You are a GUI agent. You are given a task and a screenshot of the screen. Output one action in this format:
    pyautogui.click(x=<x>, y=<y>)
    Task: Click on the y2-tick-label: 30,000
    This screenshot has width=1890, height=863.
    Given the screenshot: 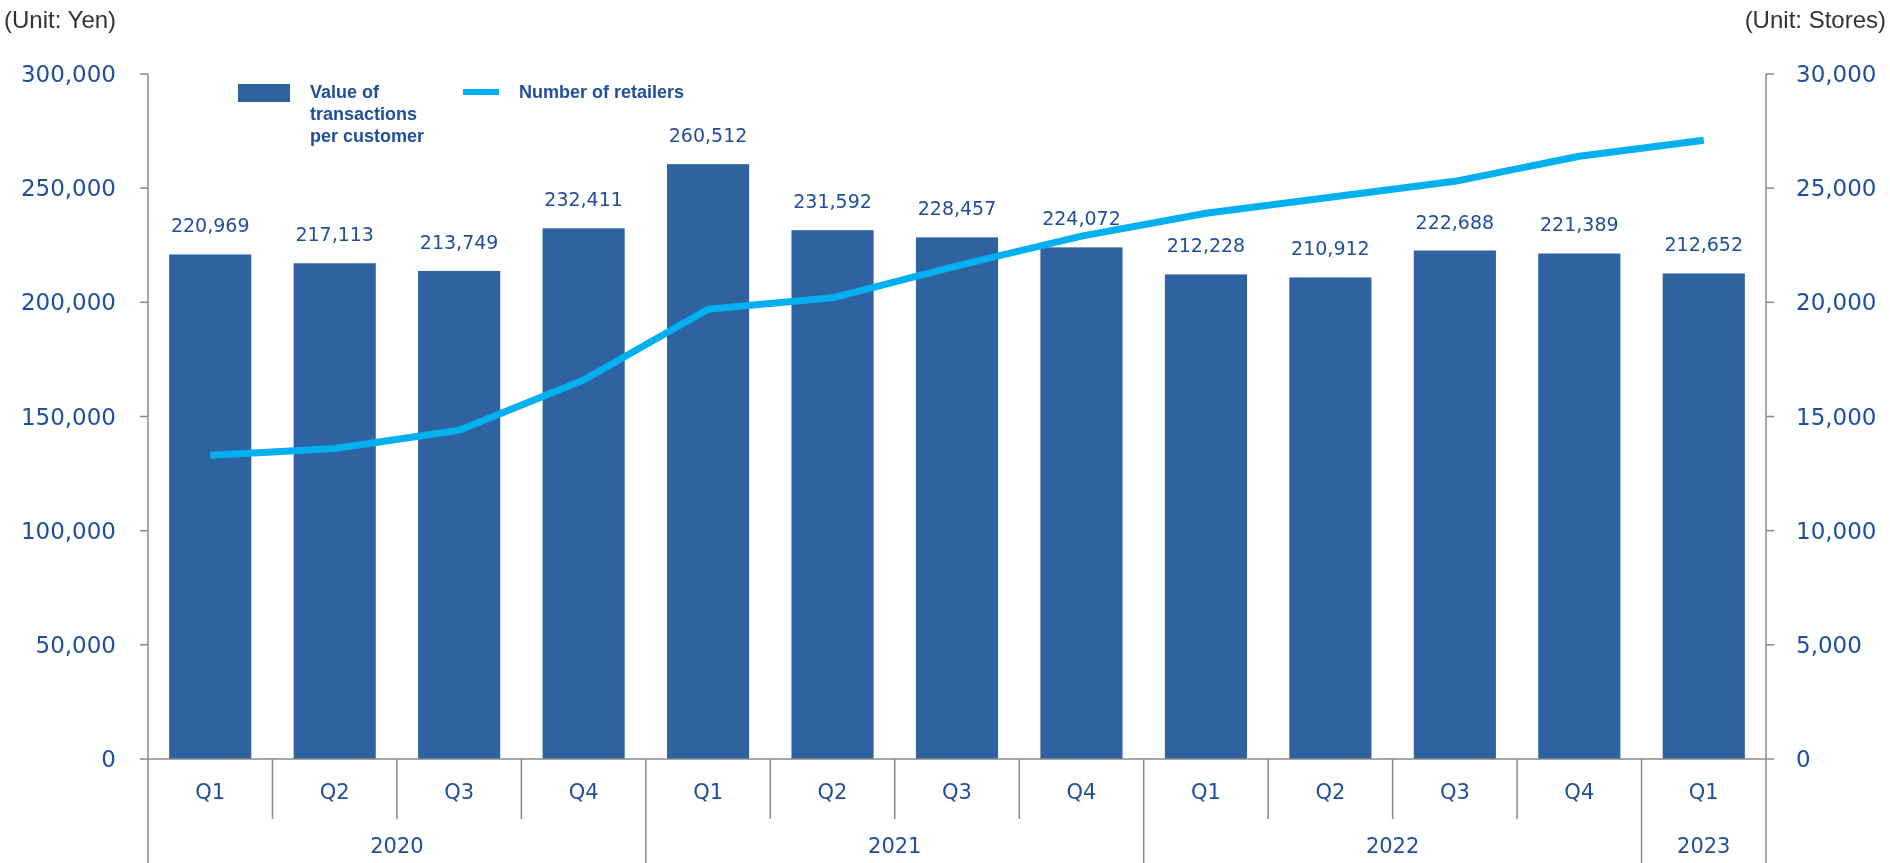 What is the action you would take?
    pyautogui.click(x=1836, y=74)
    